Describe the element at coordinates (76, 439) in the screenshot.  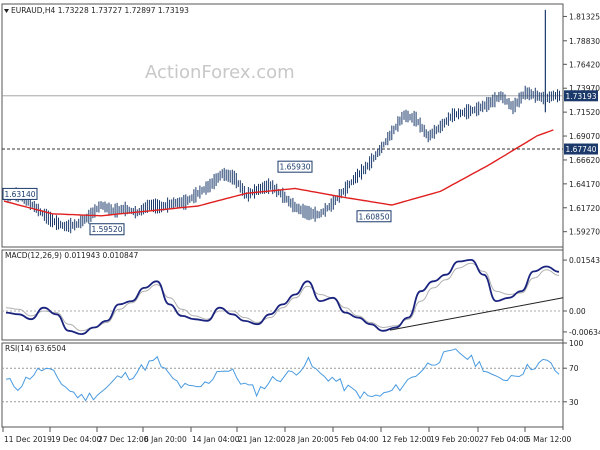
I see `x-tick-label: 19 Dec 04:00` at that location.